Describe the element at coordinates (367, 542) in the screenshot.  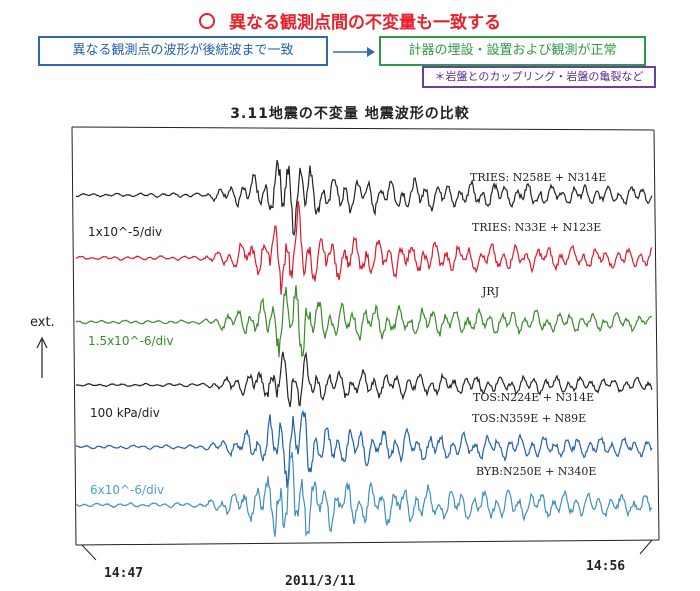
I see `frame-bottom` at that location.